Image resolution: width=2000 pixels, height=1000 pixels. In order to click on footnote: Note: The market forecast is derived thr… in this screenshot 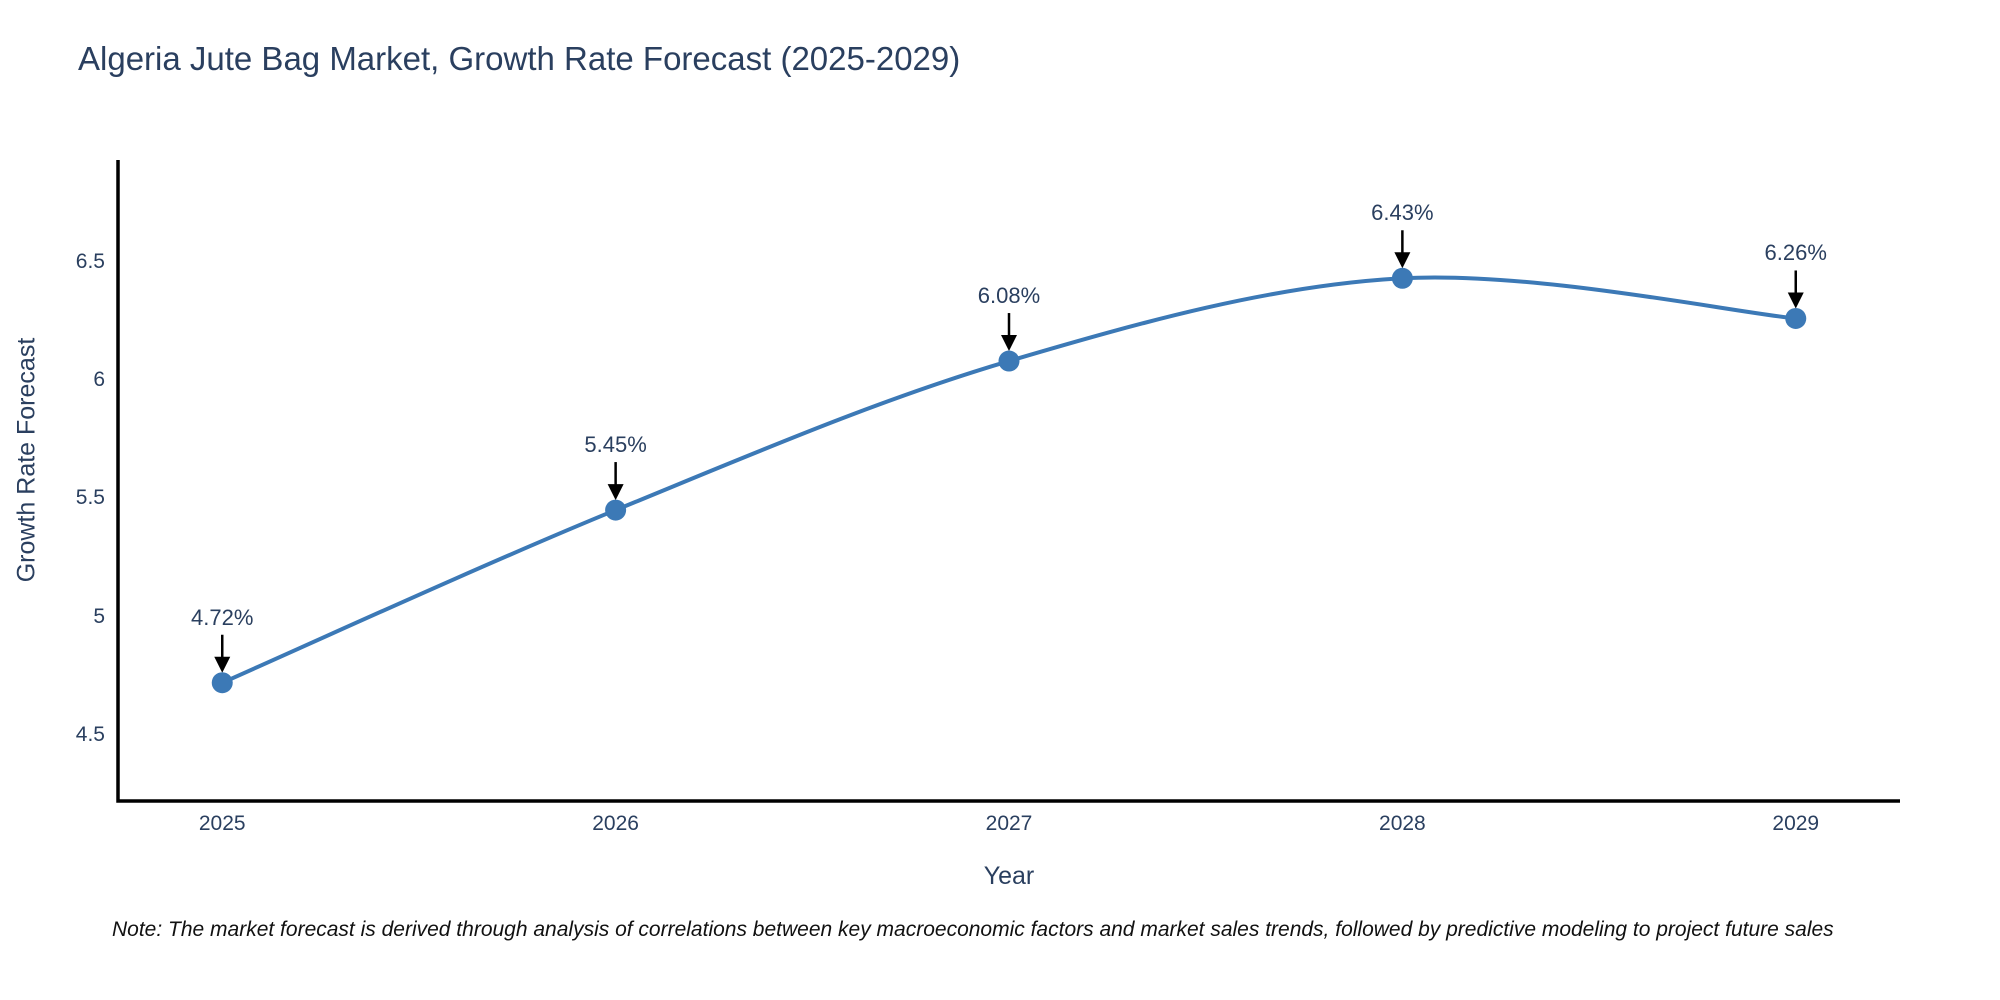, I will do `click(973, 929)`.